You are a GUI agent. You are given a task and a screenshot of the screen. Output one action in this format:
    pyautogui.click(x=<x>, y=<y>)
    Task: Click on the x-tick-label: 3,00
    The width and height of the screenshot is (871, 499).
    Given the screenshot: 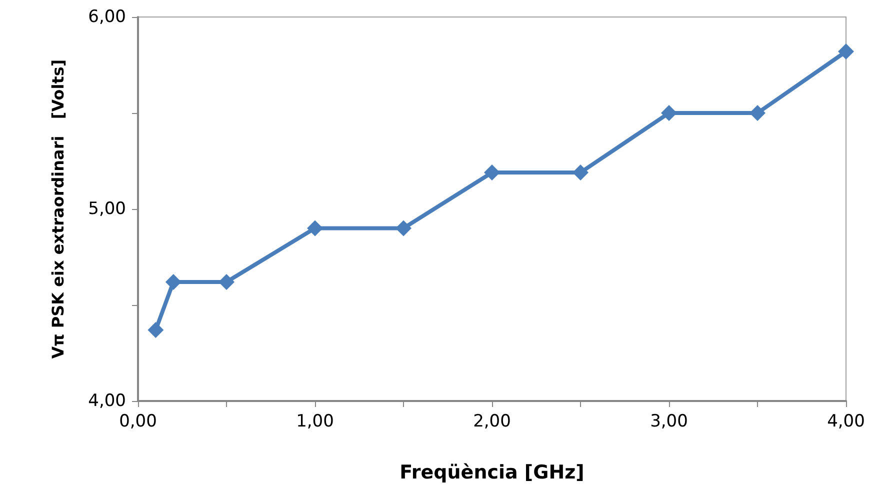 What is the action you would take?
    pyautogui.click(x=669, y=422)
    